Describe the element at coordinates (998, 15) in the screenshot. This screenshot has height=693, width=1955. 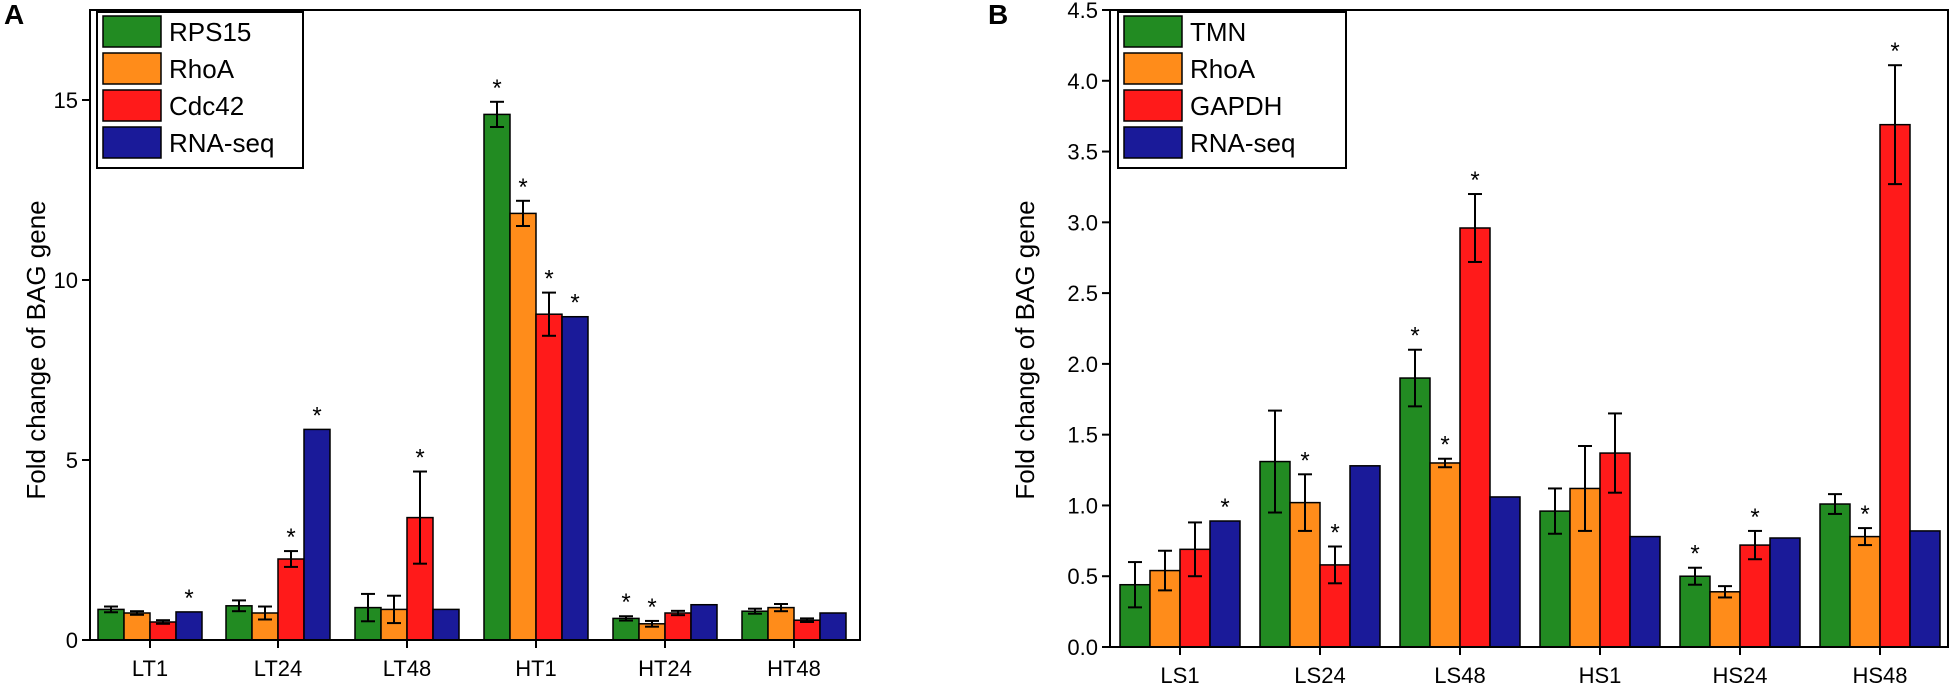
I see `panel-label-b: B` at that location.